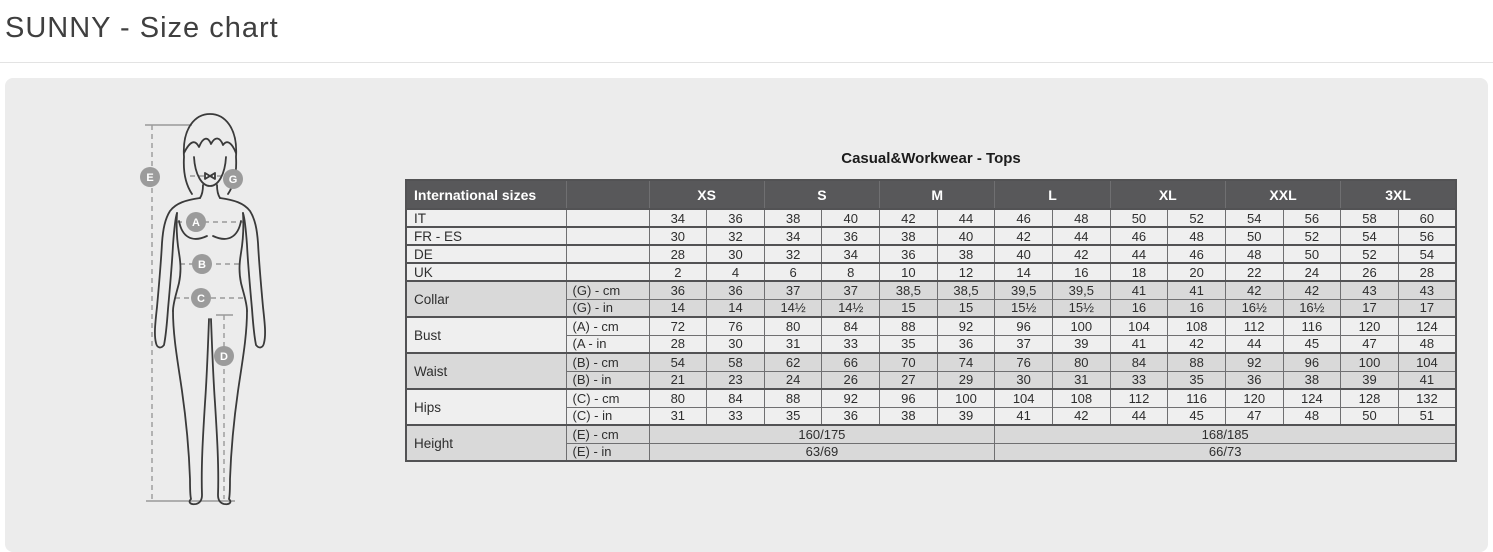 Image resolution: width=1493 pixels, height=552 pixels. Describe the element at coordinates (1369, 290) in the screenshot. I see `value-cell: 43` at that location.